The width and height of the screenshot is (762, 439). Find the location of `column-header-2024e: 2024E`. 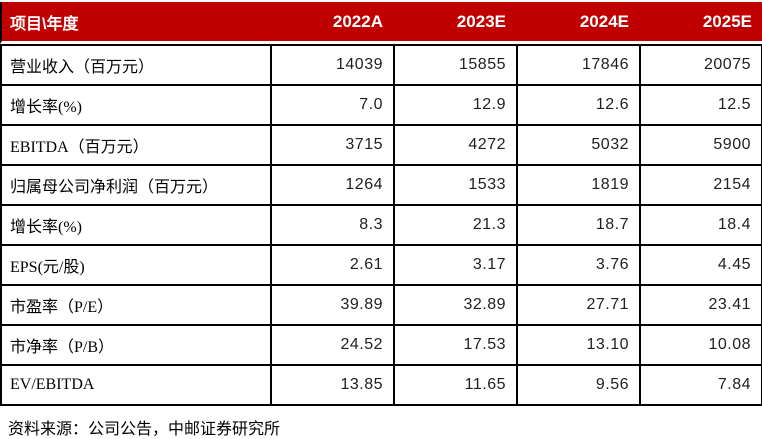

column-header-2024e: 2024E is located at coordinates (577, 23).